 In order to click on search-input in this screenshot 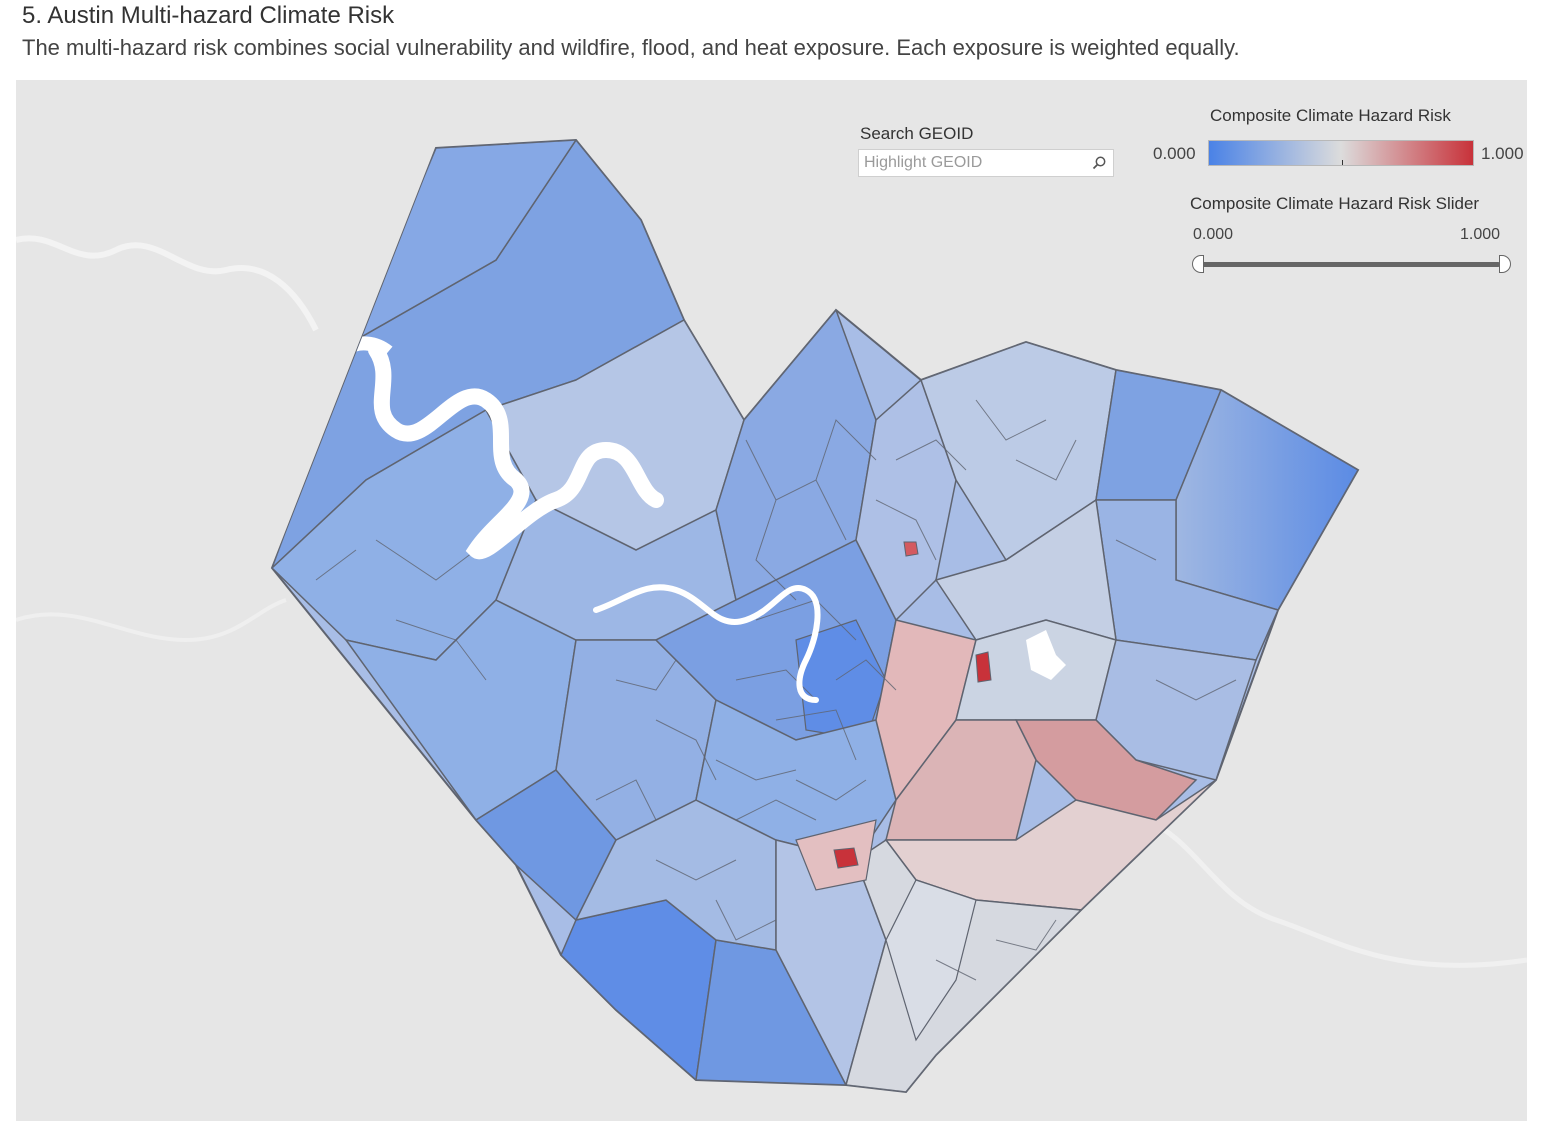, I will do `click(971, 163)`.